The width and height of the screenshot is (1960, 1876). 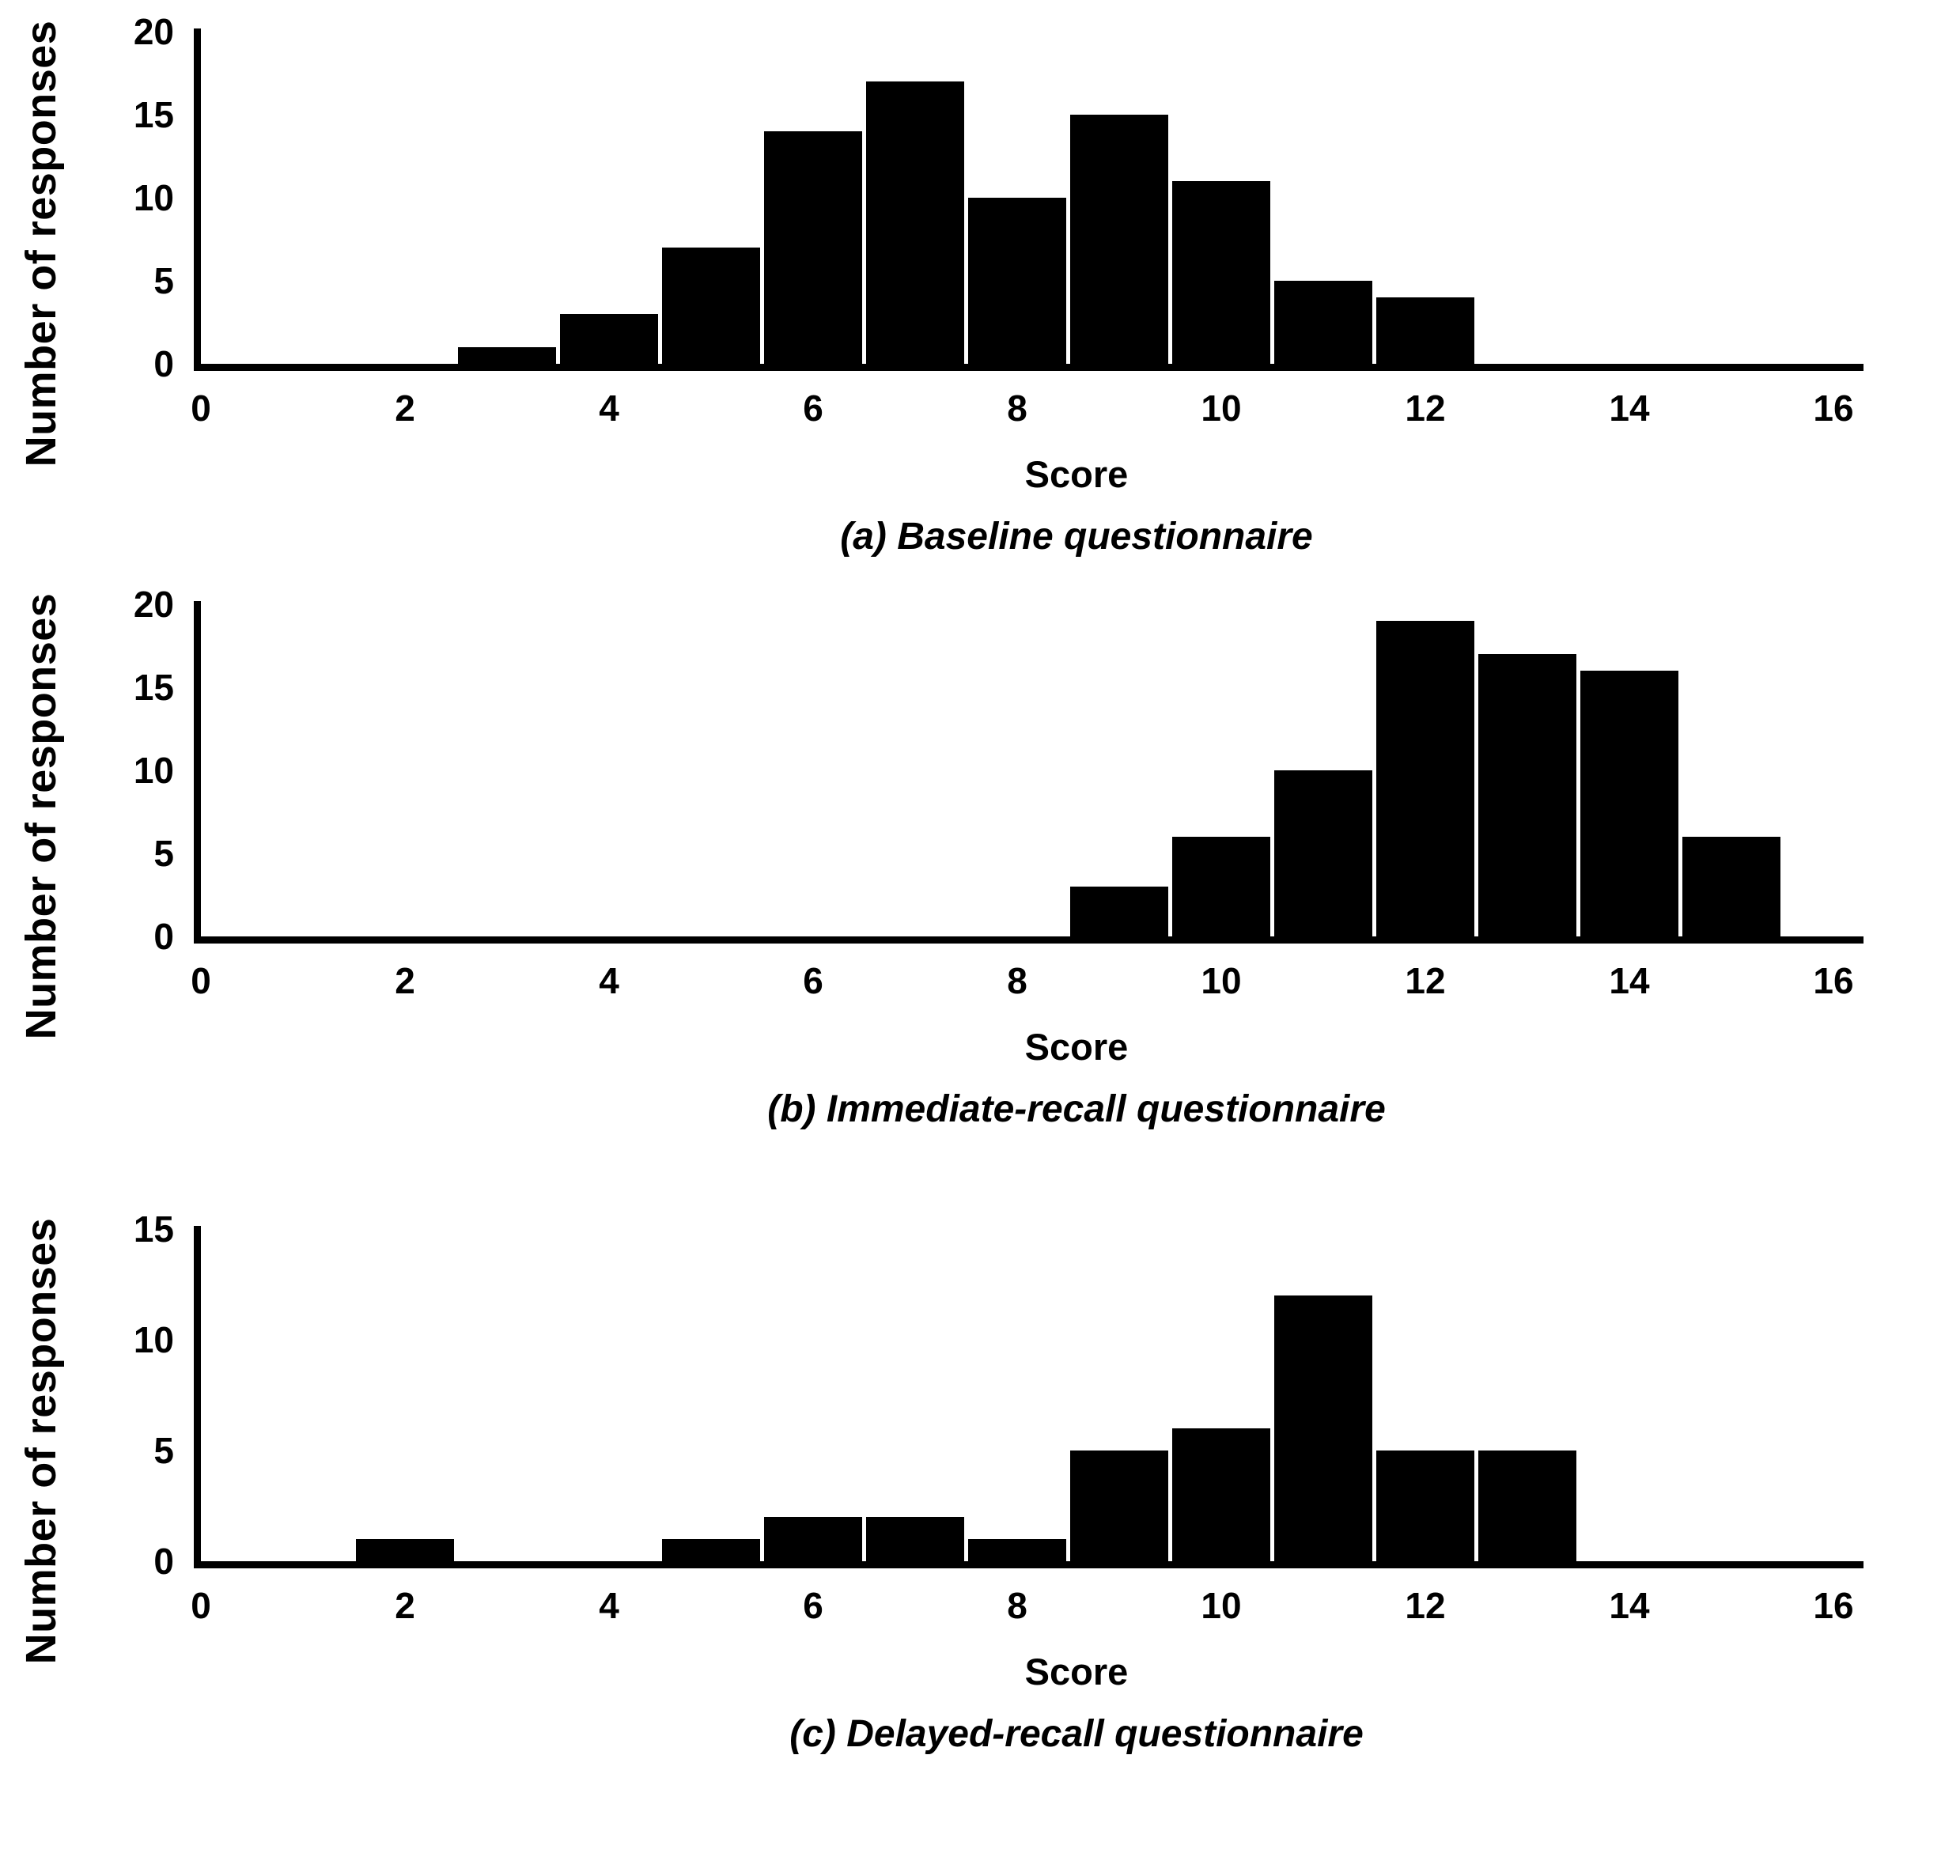 What do you see at coordinates (1076, 537) in the screenshot?
I see `chart-a-caption: (a) Baseline questionnaire` at bounding box center [1076, 537].